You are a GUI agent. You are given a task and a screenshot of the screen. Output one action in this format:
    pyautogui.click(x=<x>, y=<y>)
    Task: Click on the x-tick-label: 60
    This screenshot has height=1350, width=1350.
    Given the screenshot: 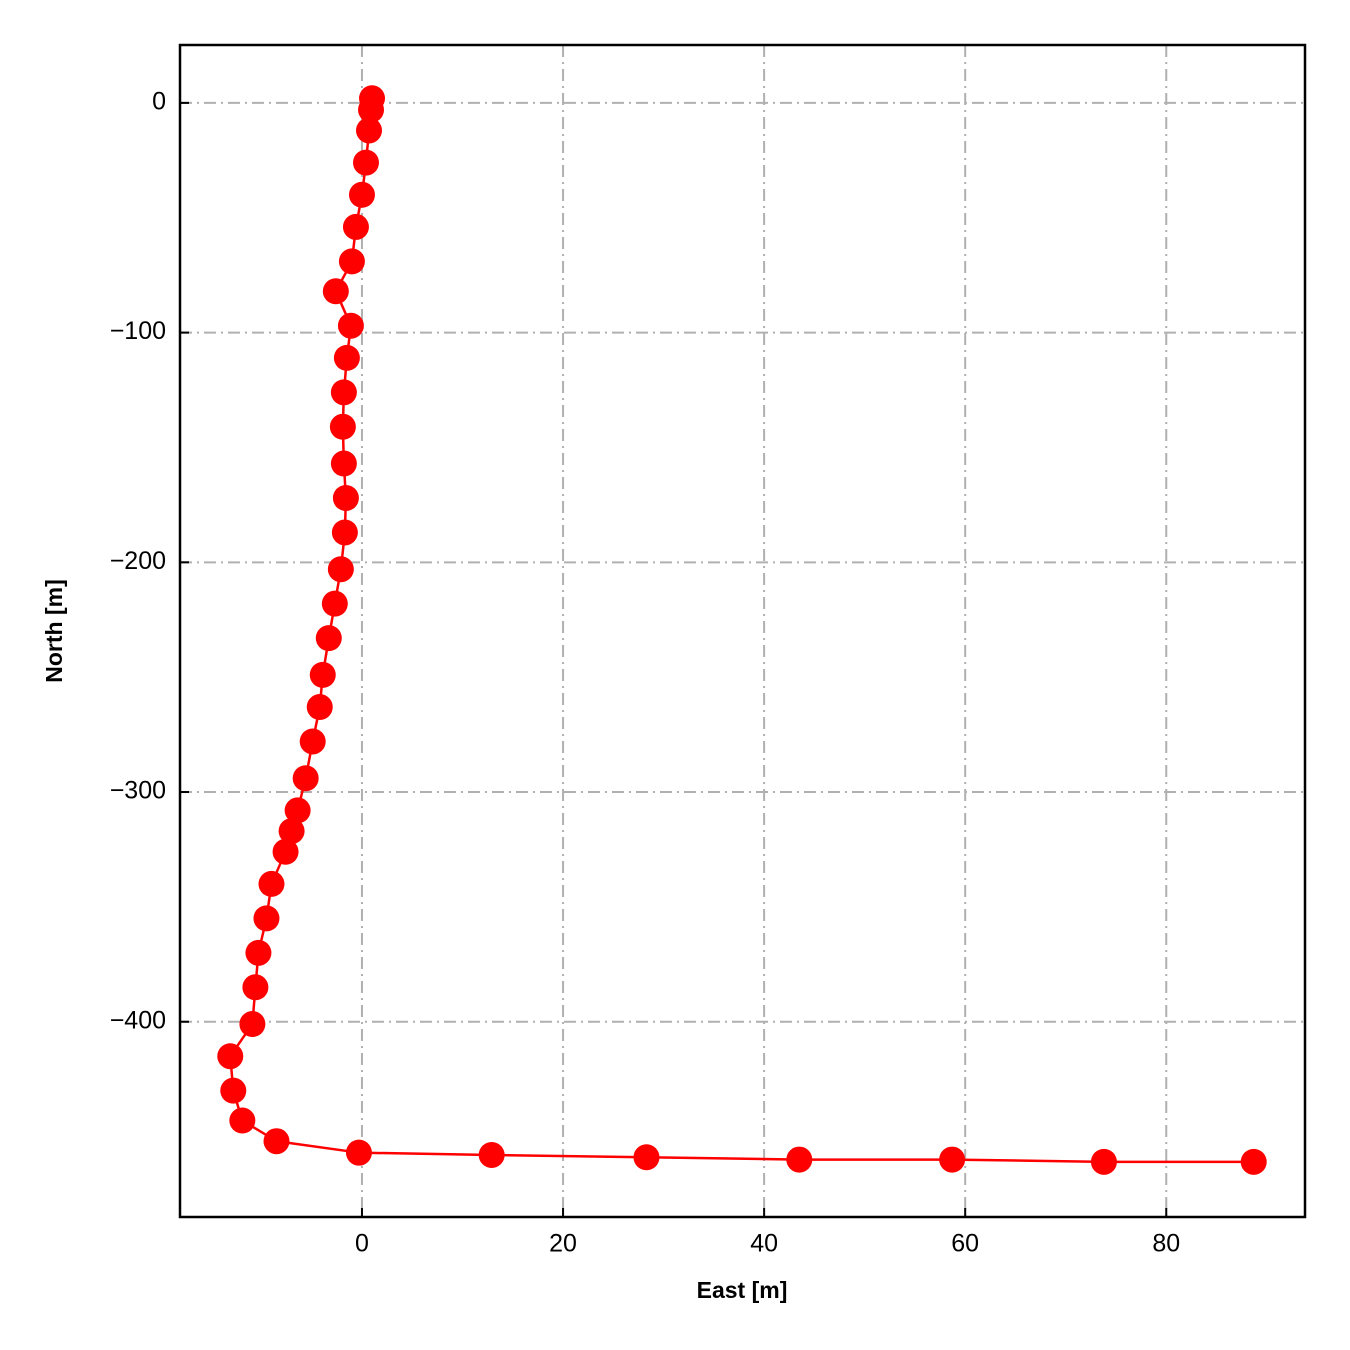 What is the action you would take?
    pyautogui.click(x=965, y=1244)
    